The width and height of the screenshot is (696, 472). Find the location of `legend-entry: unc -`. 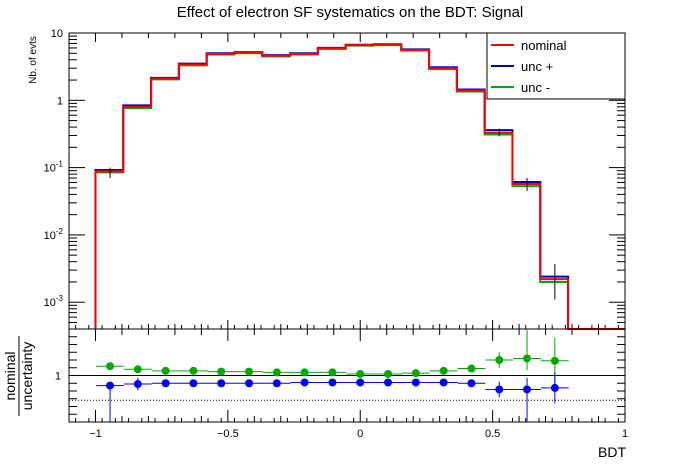

legend-entry: unc - is located at coordinates (520, 87).